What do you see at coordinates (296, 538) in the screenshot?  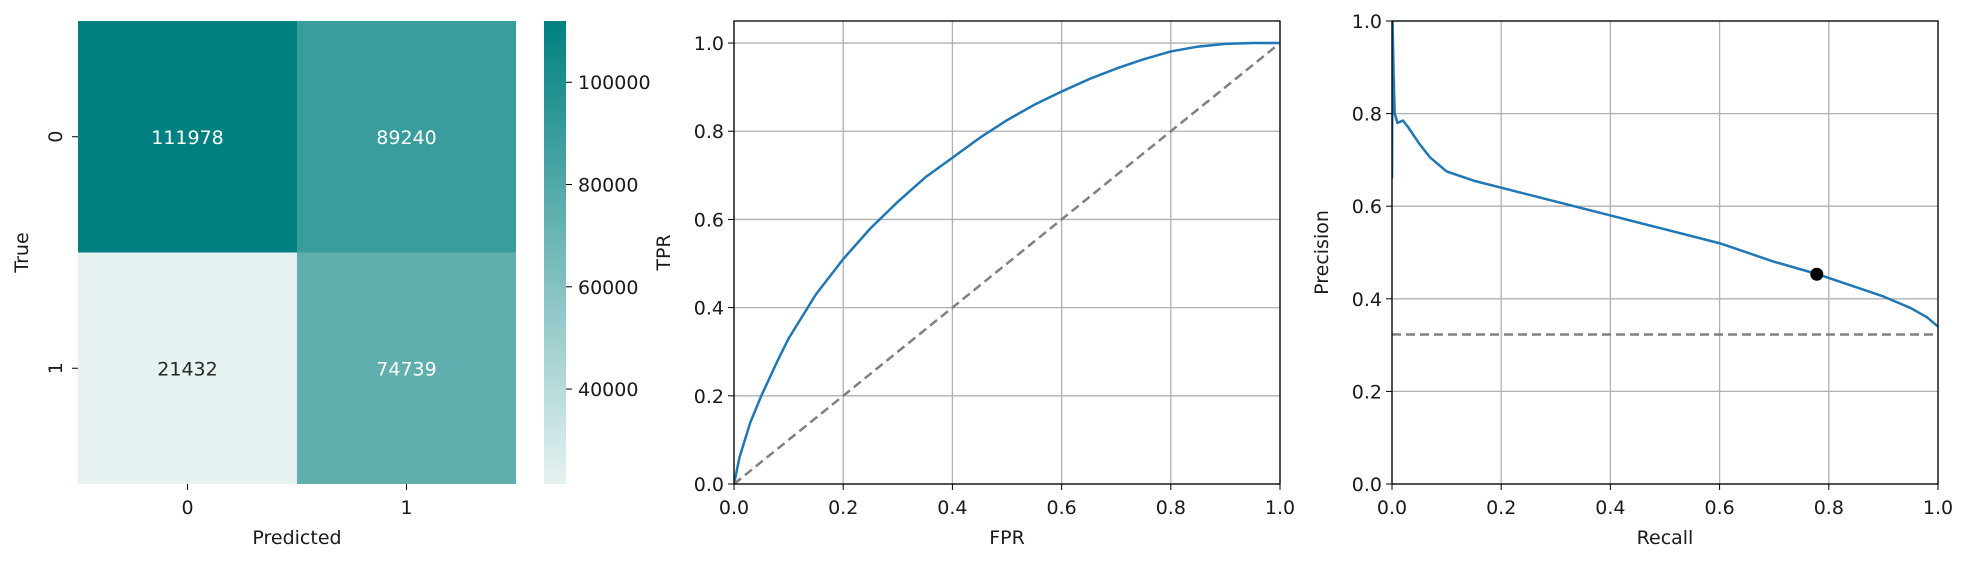 I see `x-axis-label: Predicted` at bounding box center [296, 538].